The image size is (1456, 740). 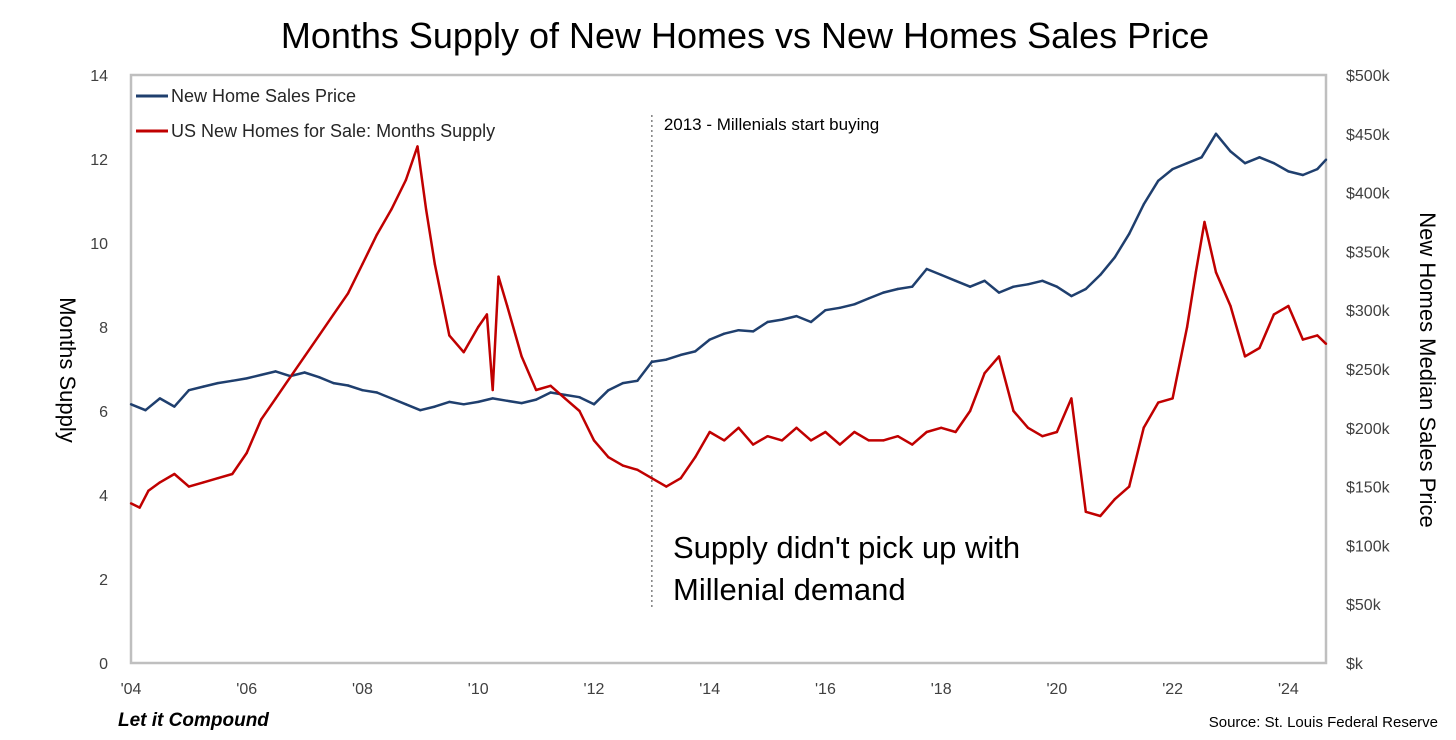 What do you see at coordinates (99, 370) in the screenshot?
I see `y-axis-left-ticks: 0 2 4 6 8 10 12 14` at bounding box center [99, 370].